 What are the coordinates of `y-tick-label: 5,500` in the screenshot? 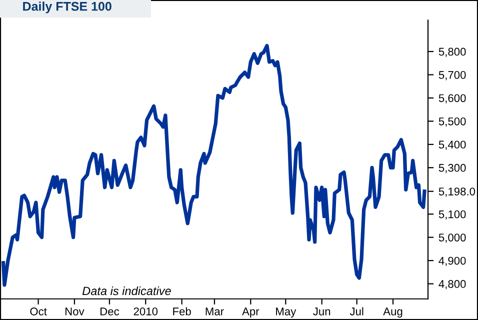 It's located at (452, 122).